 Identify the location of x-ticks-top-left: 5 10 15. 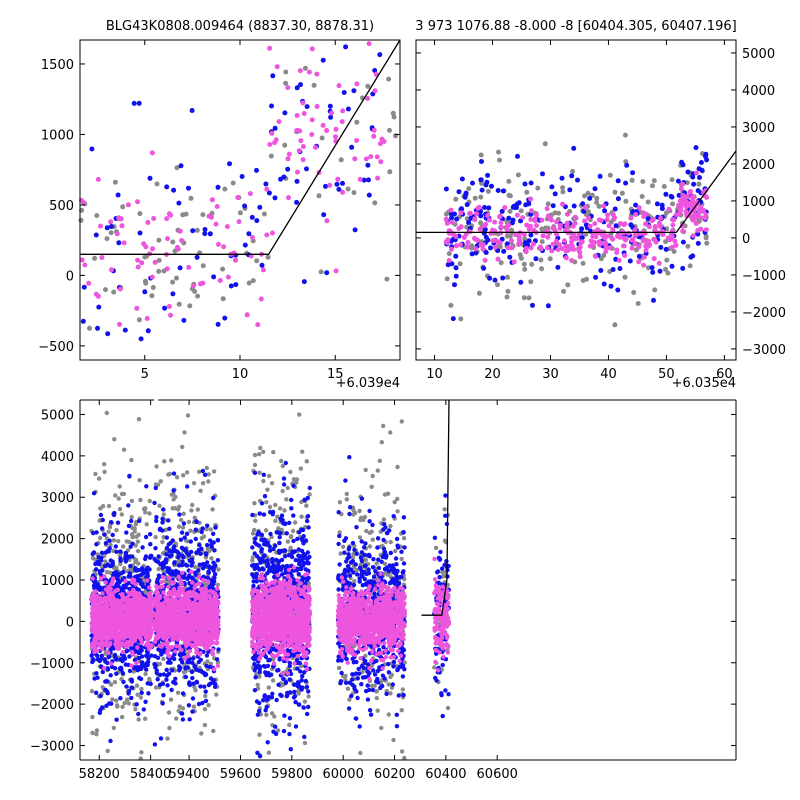
(242, 211).